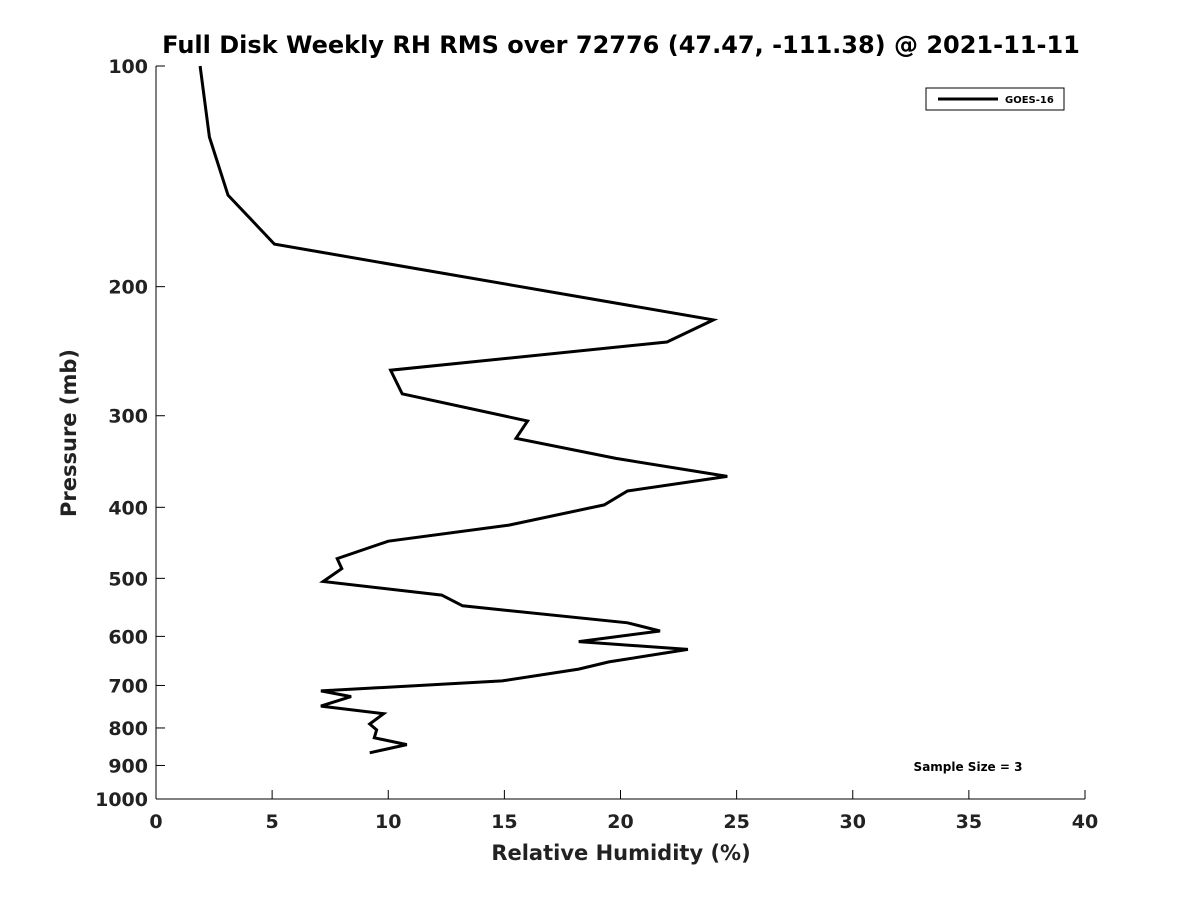 The width and height of the screenshot is (1200, 900). I want to click on y-tick-label: 400, so click(128, 508).